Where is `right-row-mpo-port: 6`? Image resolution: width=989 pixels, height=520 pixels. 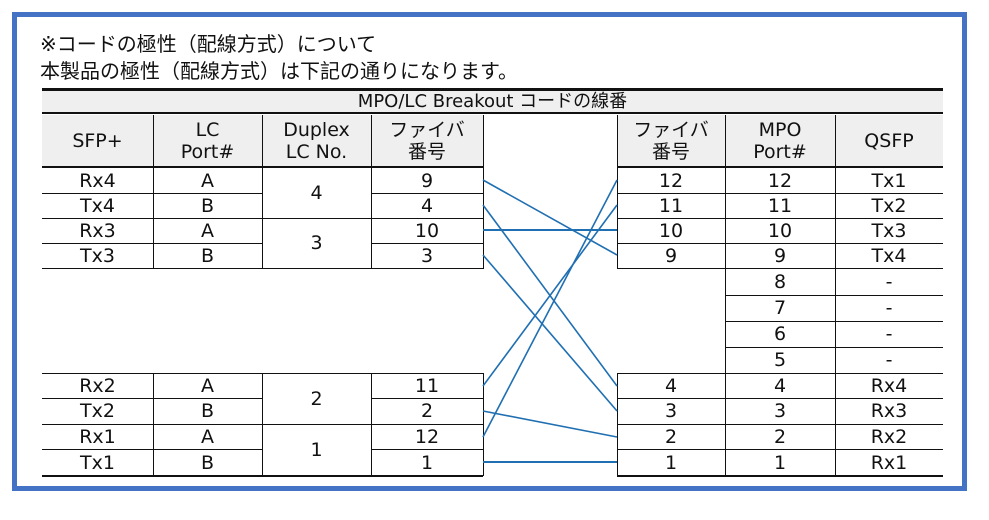 right-row-mpo-port: 6 is located at coordinates (780, 334).